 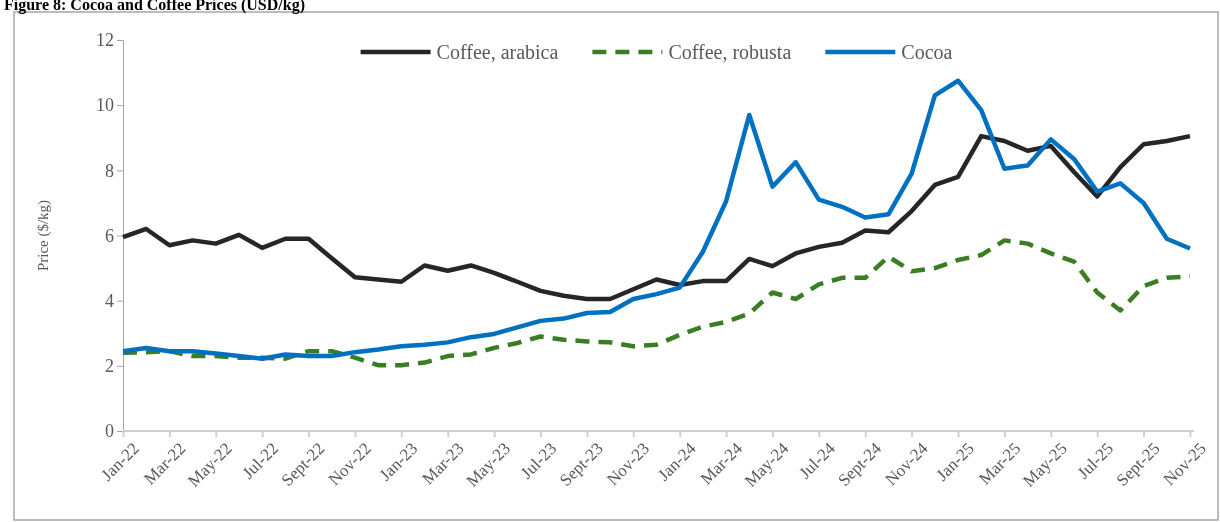 I want to click on y-tick-label: 2, so click(x=109, y=366).